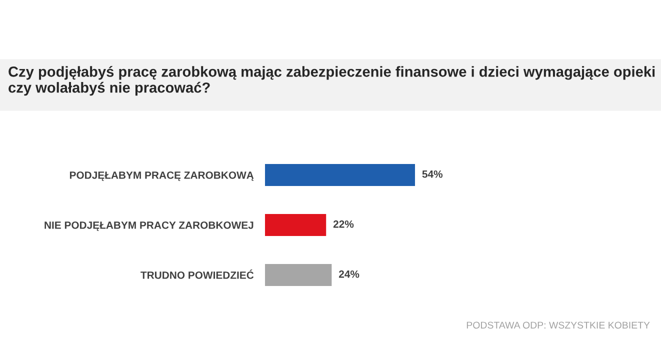 The width and height of the screenshot is (661, 339). I want to click on data-label: 24%, so click(349, 274).